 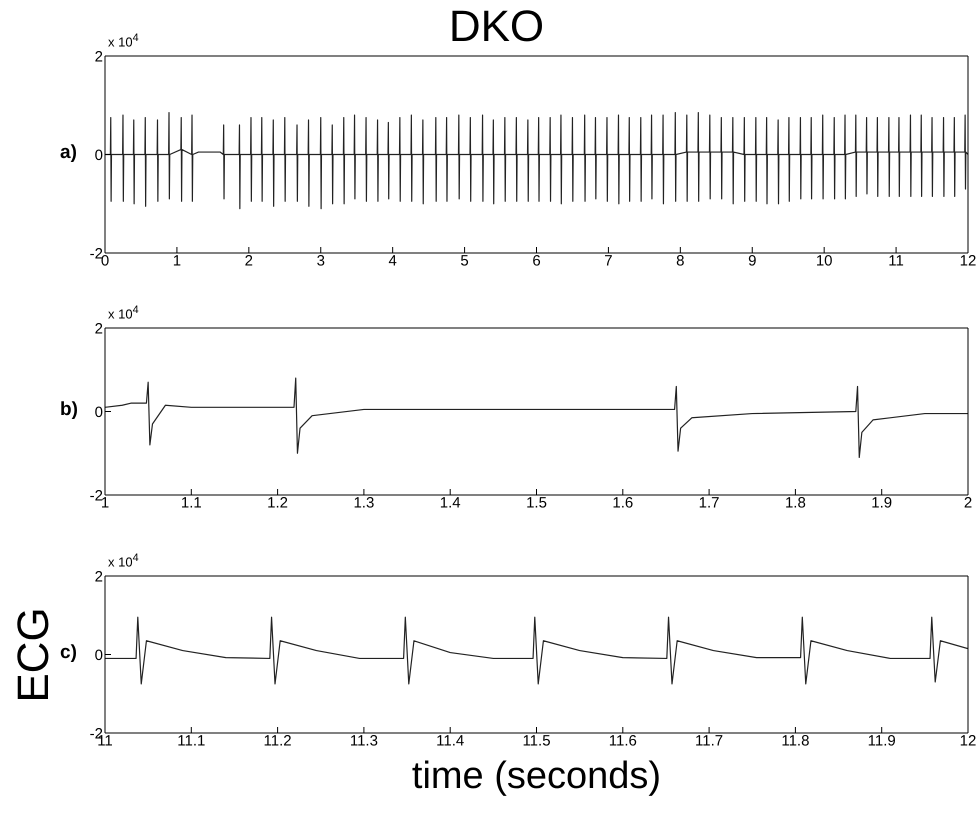 What do you see at coordinates (69, 409) in the screenshot?
I see `text: b)` at bounding box center [69, 409].